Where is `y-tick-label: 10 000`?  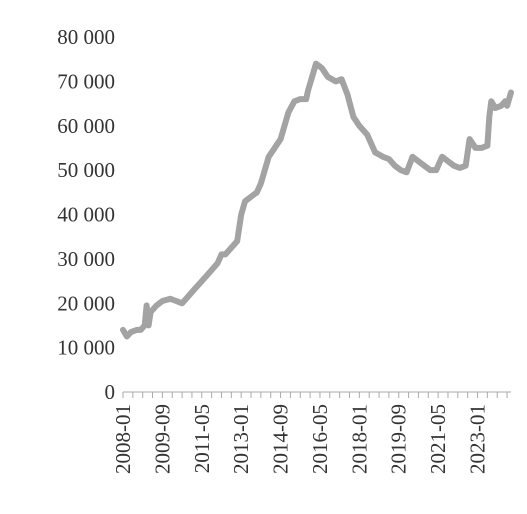 y-tick-label: 10 000 is located at coordinates (86, 348).